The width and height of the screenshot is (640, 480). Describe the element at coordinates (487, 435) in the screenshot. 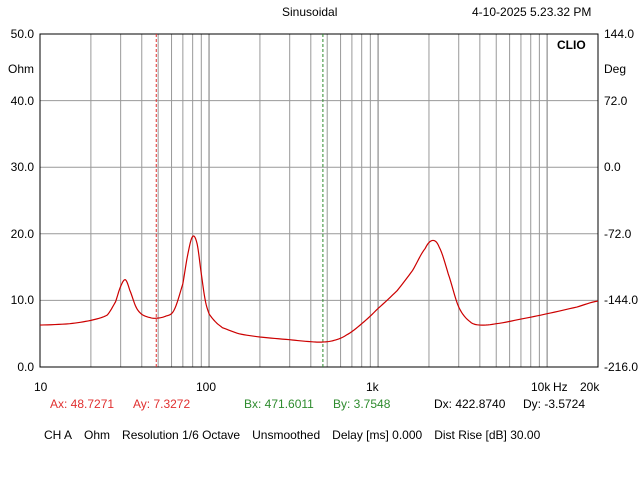

I see `dist-rise-label: Dist Rise [dB] 30.00` at that location.